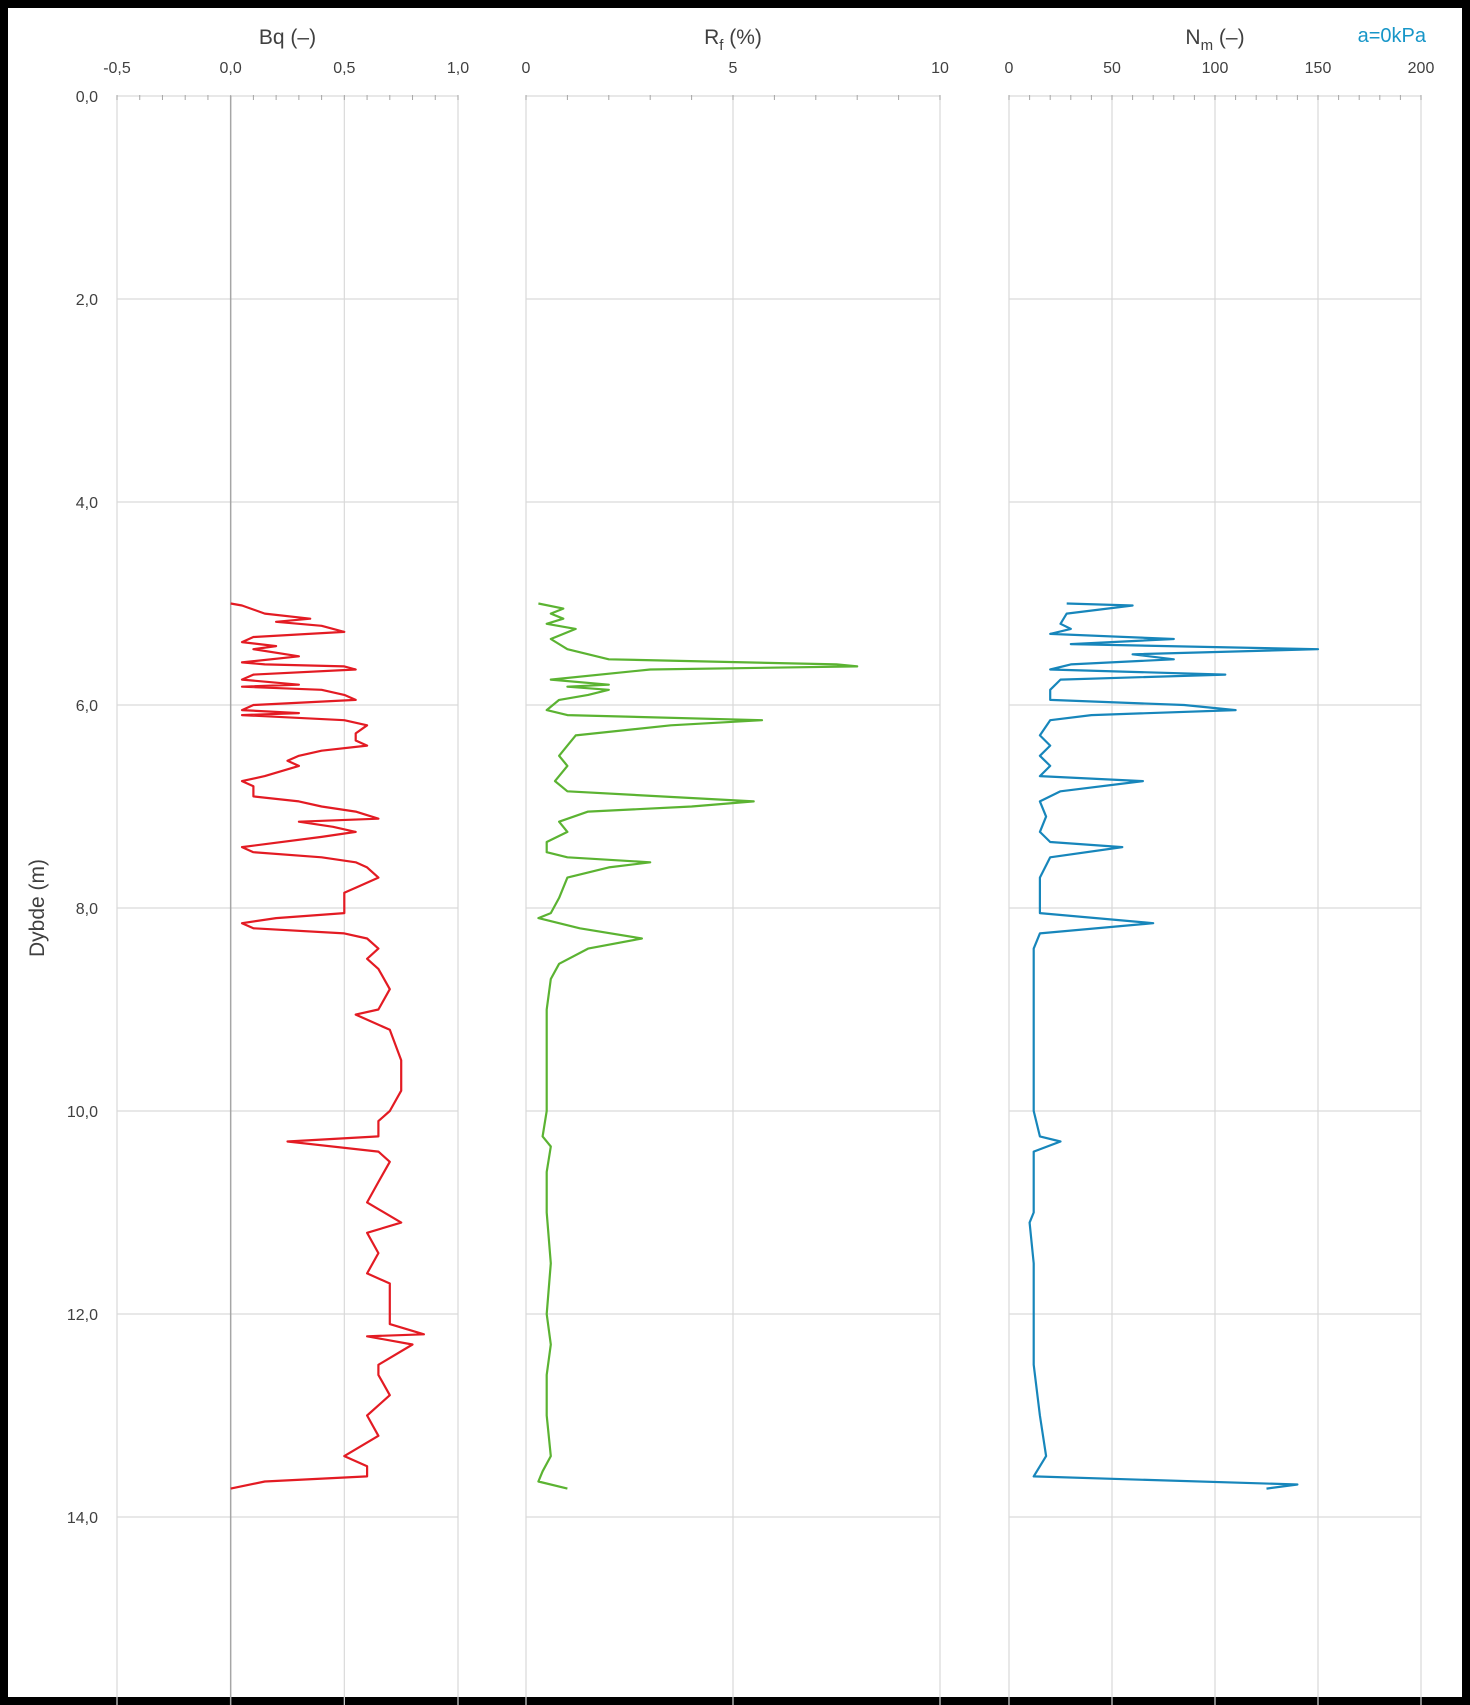  What do you see at coordinates (1392, 36) in the screenshot?
I see `panel-note: a=0kPa` at bounding box center [1392, 36].